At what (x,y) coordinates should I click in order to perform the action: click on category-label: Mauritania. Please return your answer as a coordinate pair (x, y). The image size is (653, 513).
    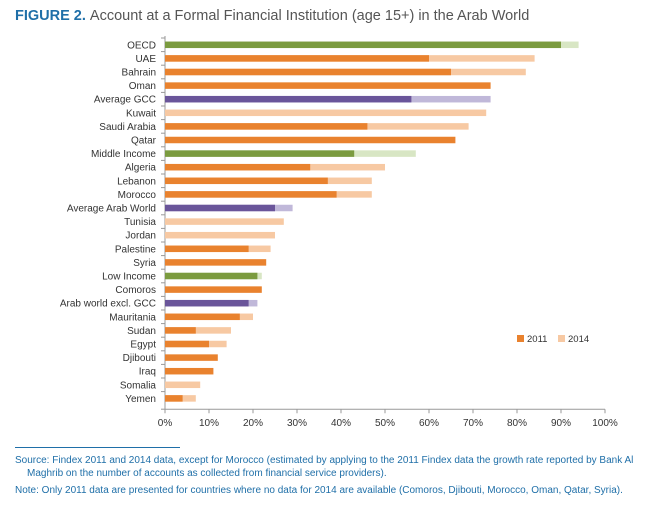
    Looking at the image, I should click on (132, 317).